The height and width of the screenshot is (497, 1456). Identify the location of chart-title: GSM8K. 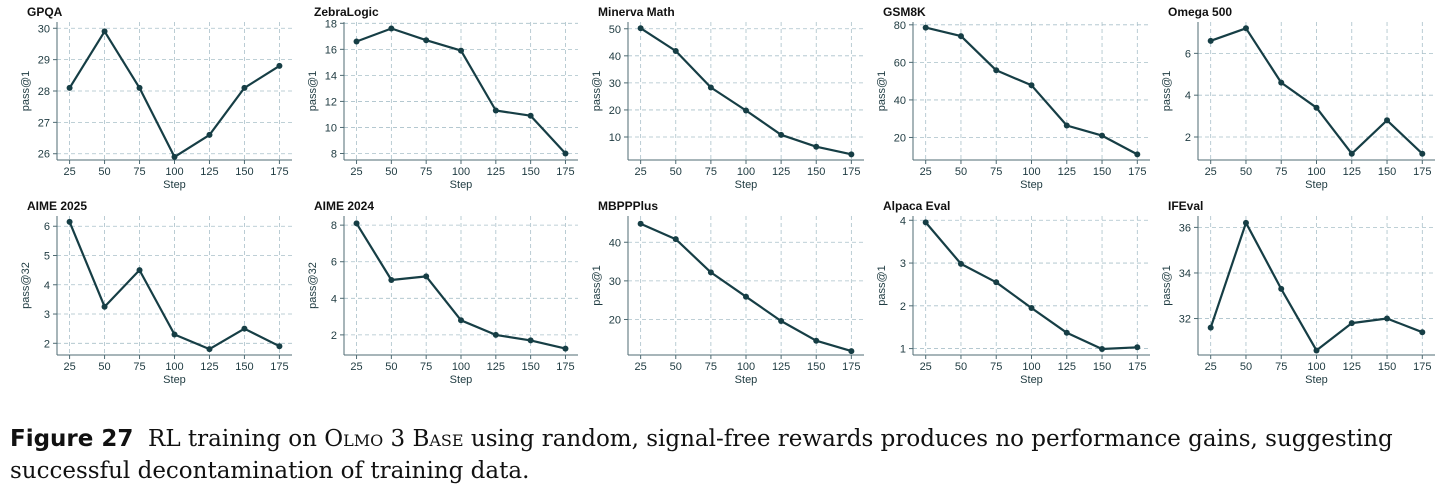
(904, 12).